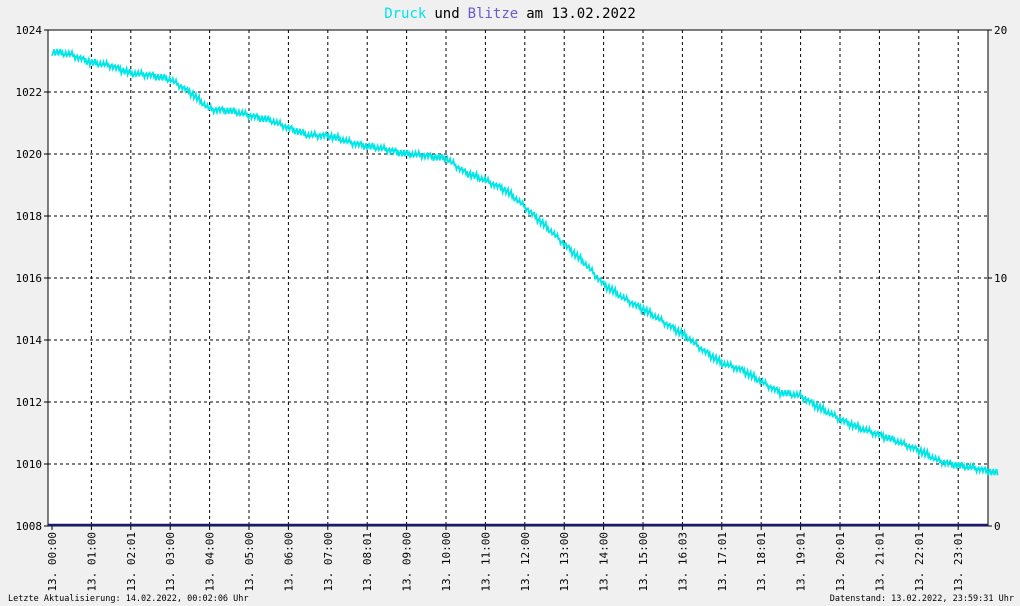  I want to click on title-blitze: Blitze, so click(493, 14).